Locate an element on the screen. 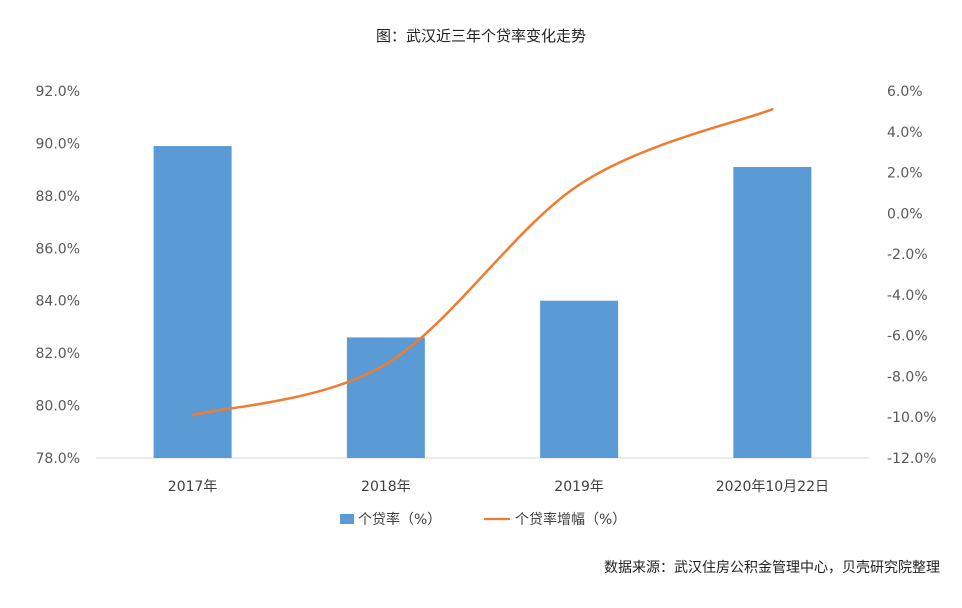 Image resolution: width=962 pixels, height=608 pixels. x-axis: 2017年 2018年 2019年 2020年10月22日 is located at coordinates (498, 487).